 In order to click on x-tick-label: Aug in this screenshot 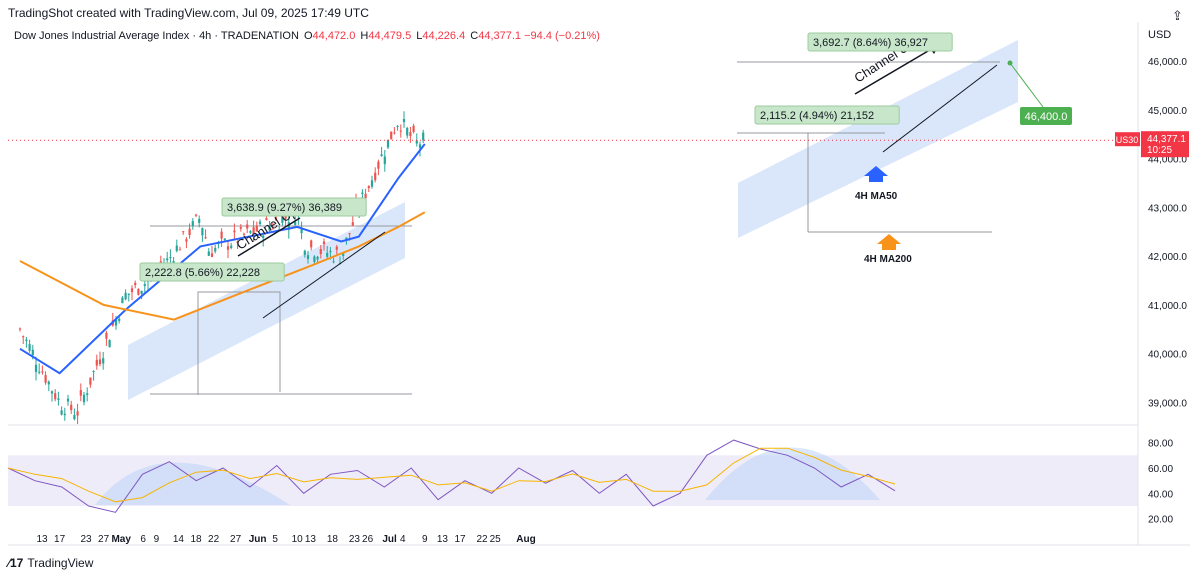, I will do `click(525, 539)`.